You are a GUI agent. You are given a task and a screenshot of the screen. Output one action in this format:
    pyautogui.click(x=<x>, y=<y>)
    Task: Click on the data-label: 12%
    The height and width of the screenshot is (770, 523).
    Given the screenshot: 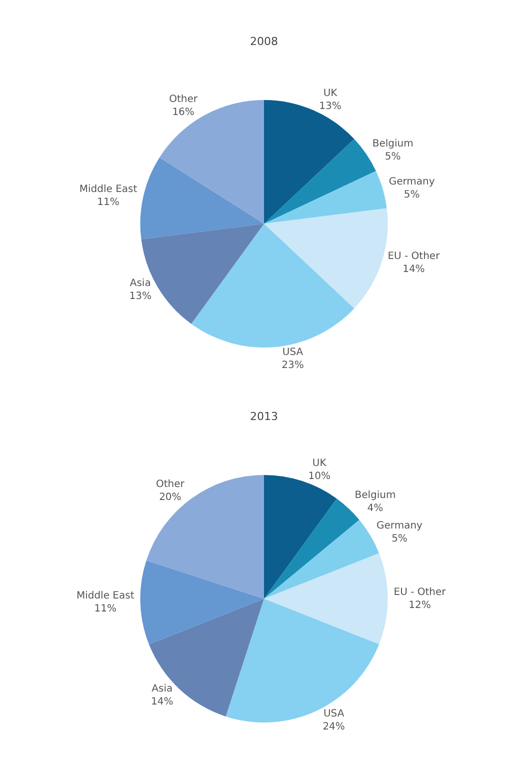 What is the action you would take?
    pyautogui.click(x=419, y=605)
    